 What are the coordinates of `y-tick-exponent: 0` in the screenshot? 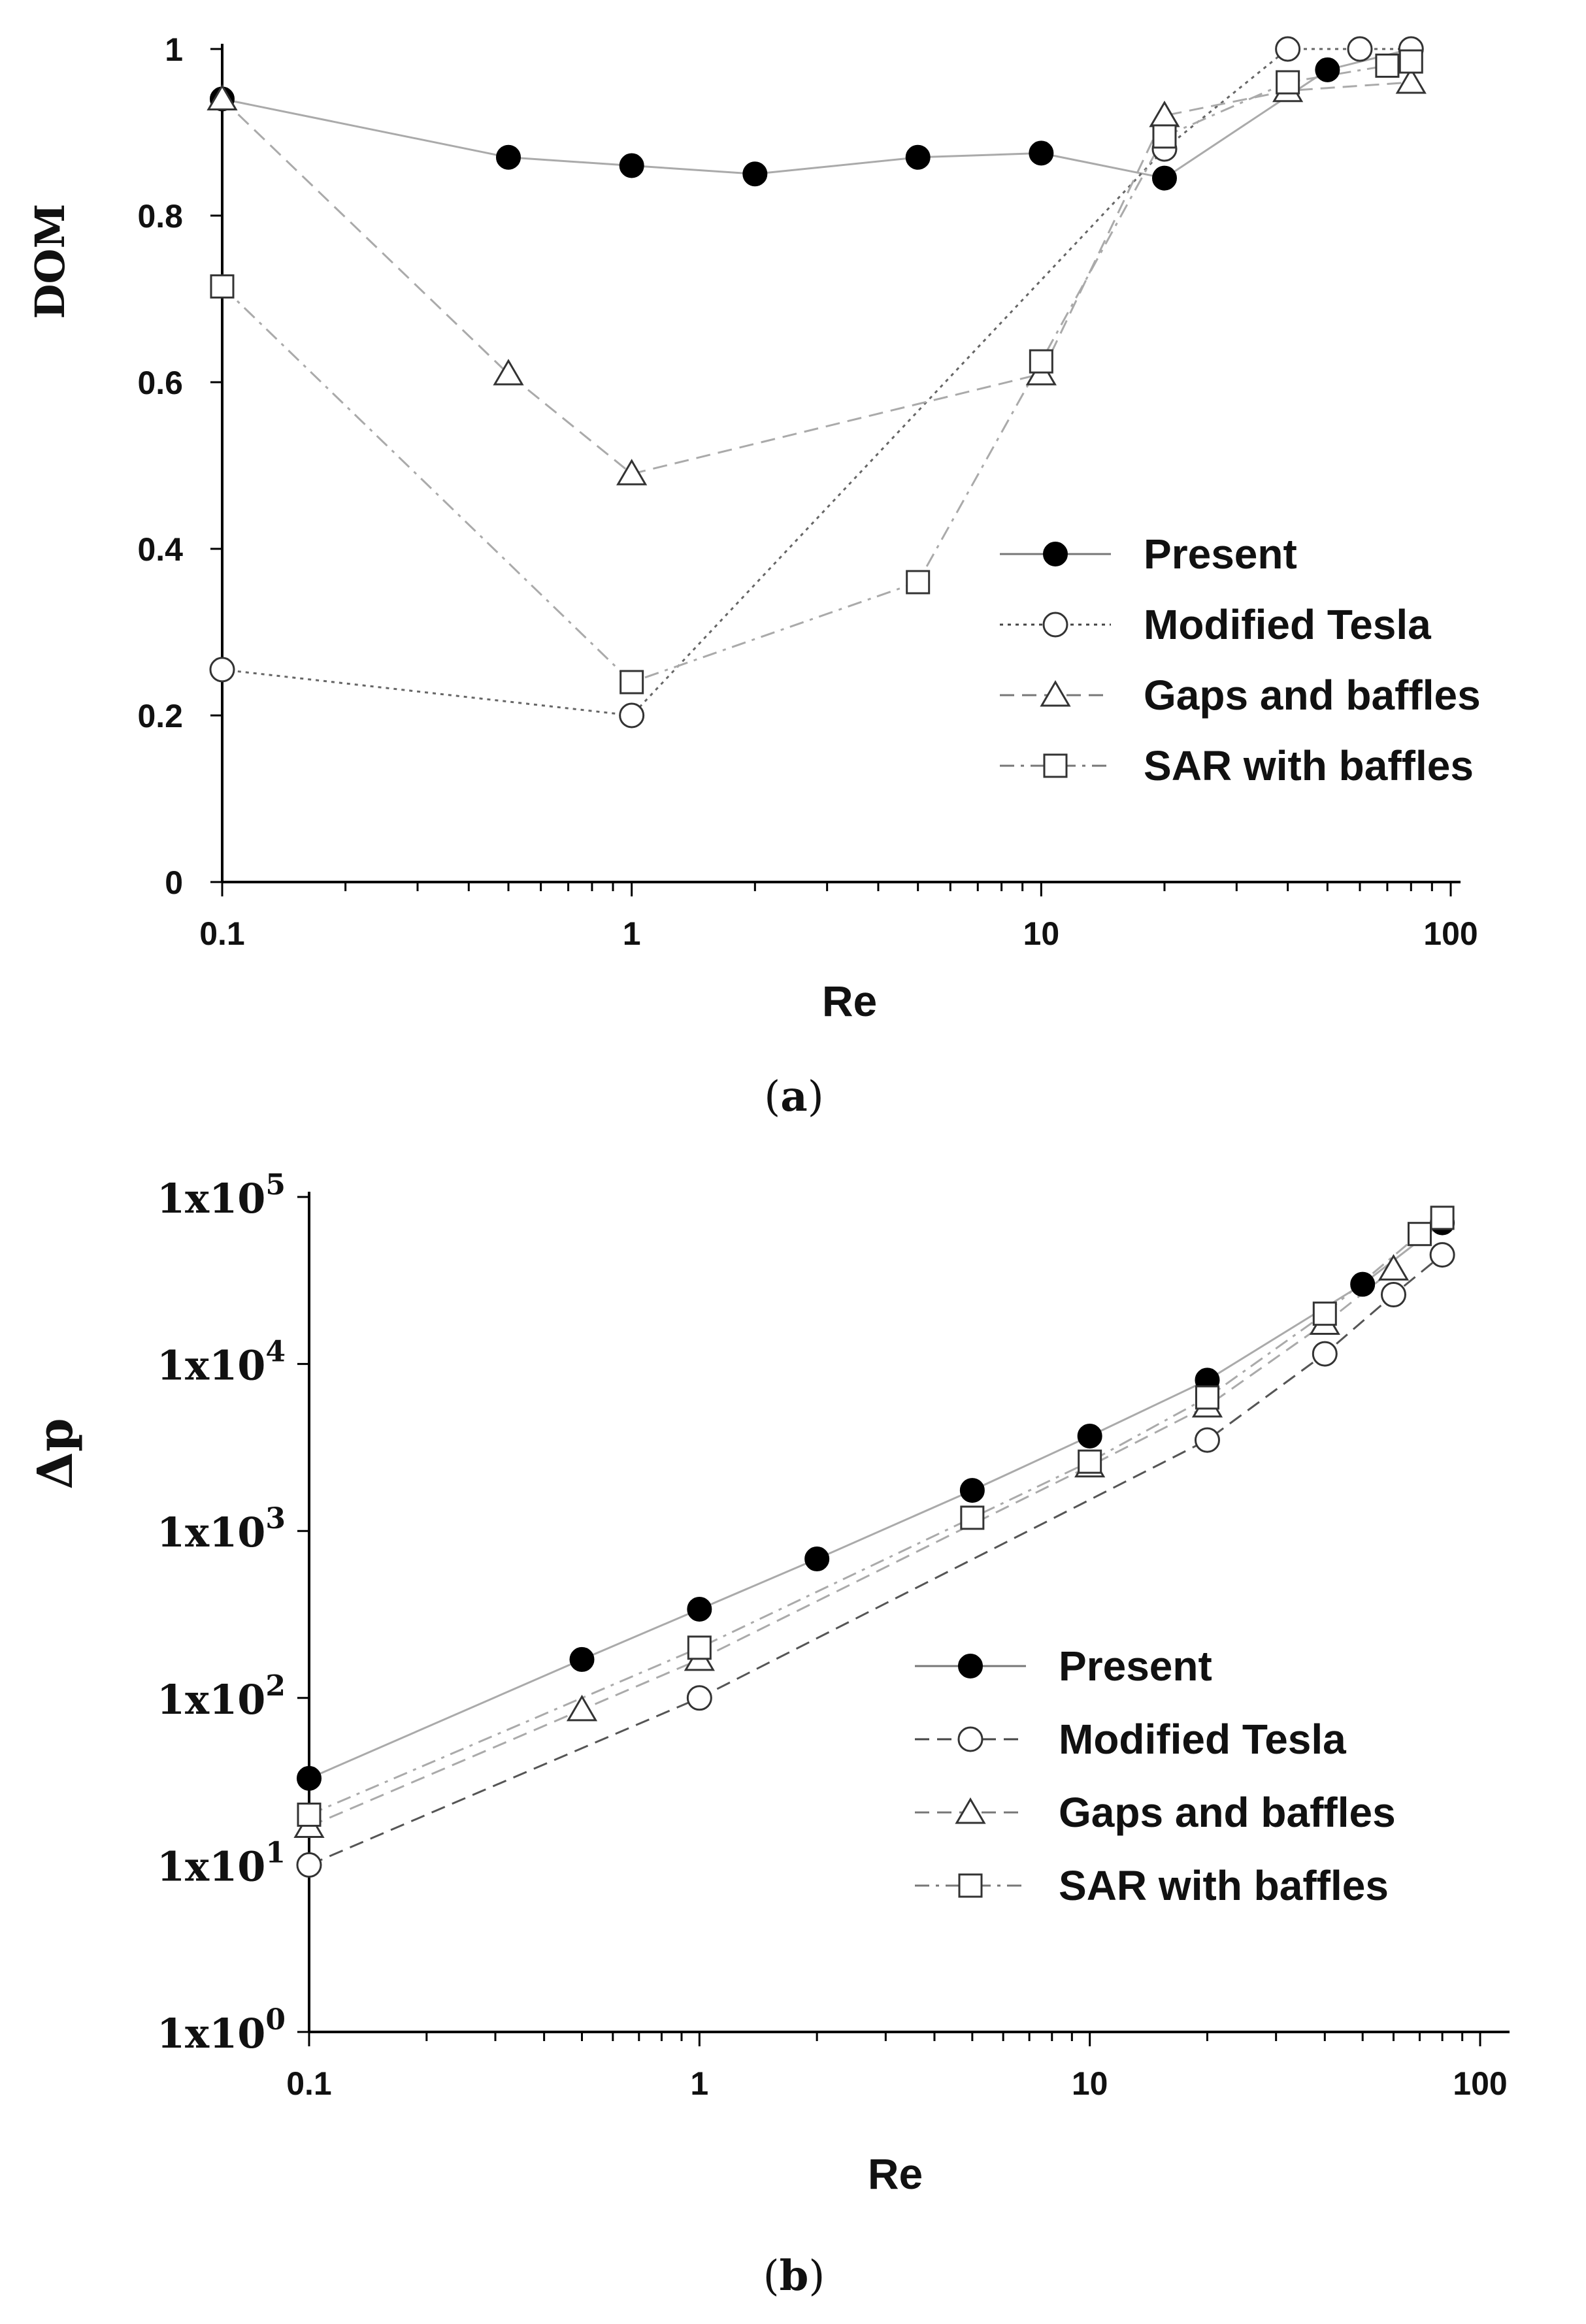 It's located at (275, 2020).